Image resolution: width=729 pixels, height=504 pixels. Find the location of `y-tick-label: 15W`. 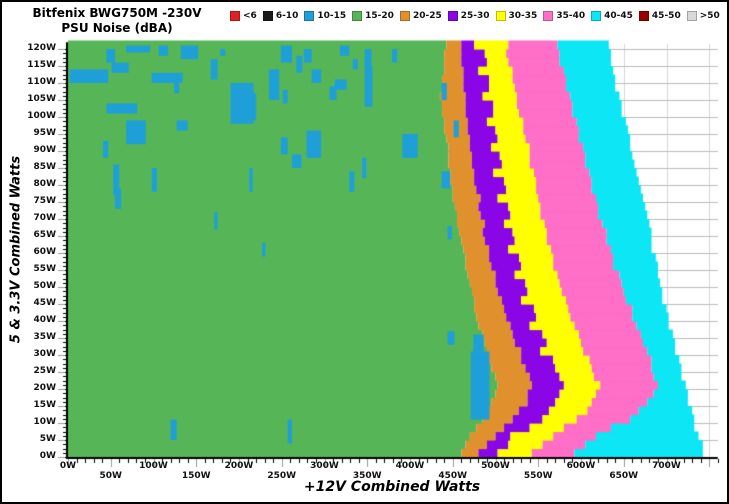

y-tick-label: 15W is located at coordinates (44, 405).